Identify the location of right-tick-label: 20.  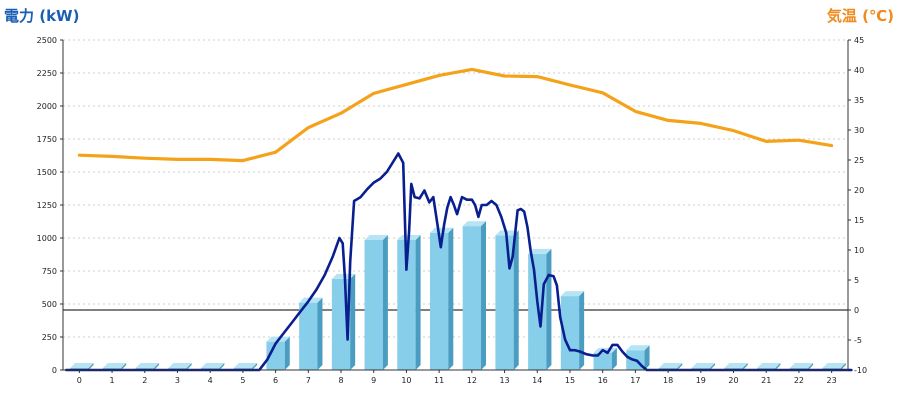
(859, 190).